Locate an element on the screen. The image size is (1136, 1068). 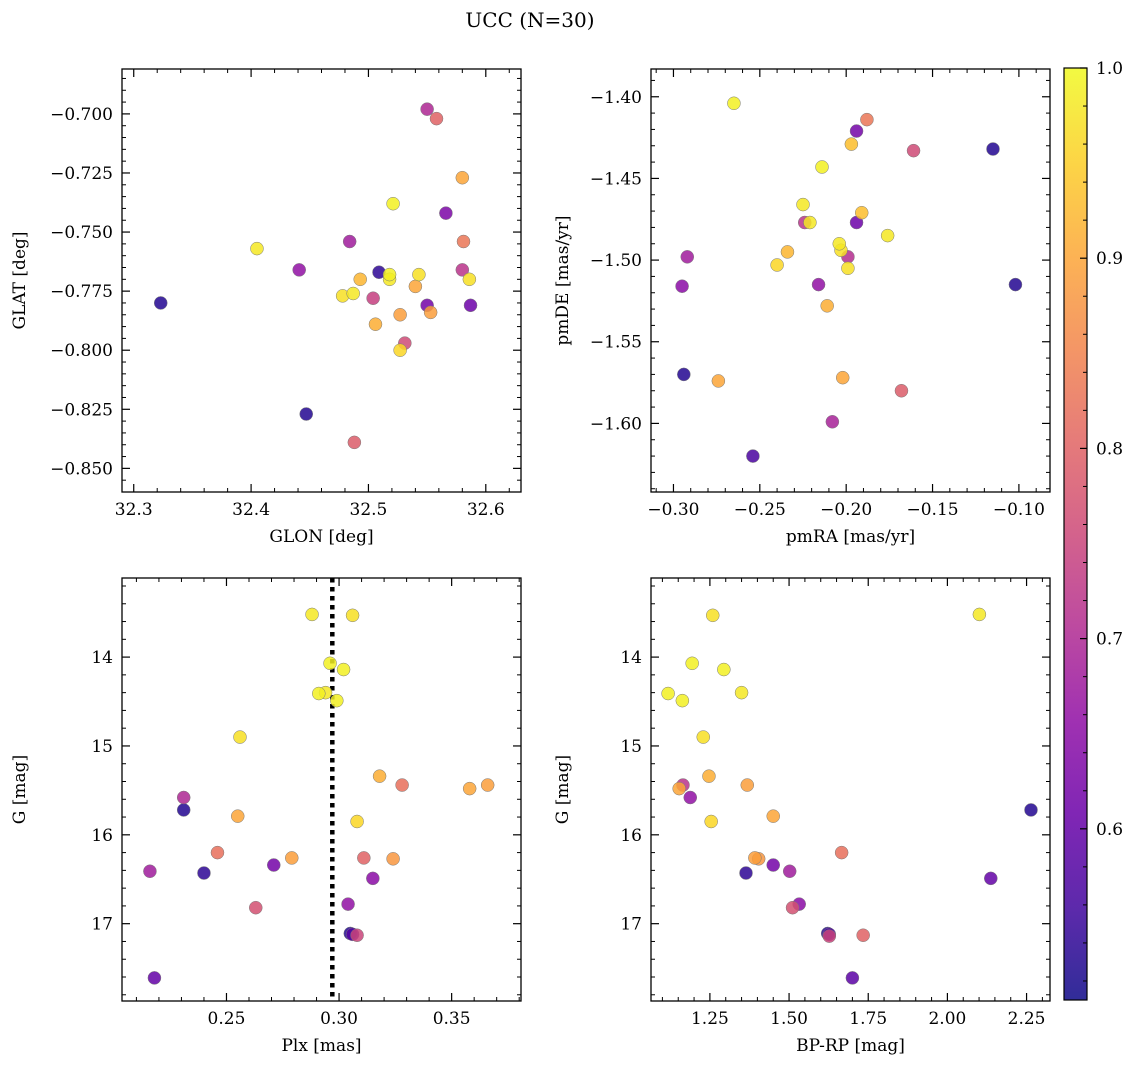
y-tick-label: −1.50 is located at coordinates (616, 261).